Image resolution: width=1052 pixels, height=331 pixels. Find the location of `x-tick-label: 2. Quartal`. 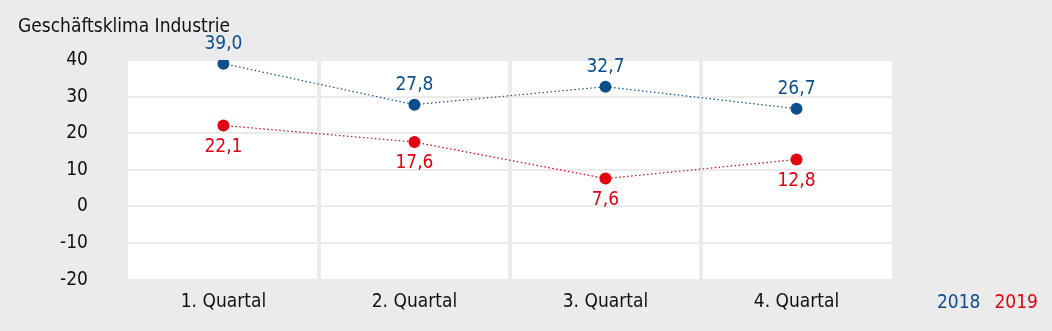

x-tick-label: 2. Quartal is located at coordinates (414, 299).